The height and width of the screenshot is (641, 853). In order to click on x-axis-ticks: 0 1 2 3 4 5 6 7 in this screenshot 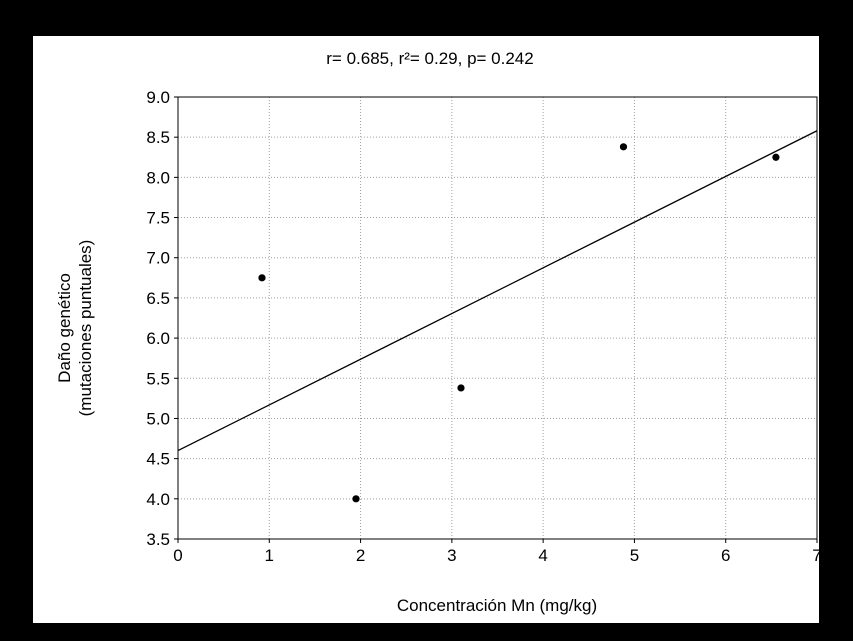, I will do `click(497, 552)`.